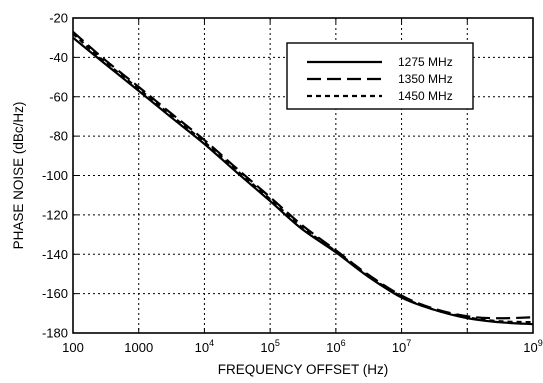  Describe the element at coordinates (73, 347) in the screenshot. I see `x-tick-label: 100` at that location.